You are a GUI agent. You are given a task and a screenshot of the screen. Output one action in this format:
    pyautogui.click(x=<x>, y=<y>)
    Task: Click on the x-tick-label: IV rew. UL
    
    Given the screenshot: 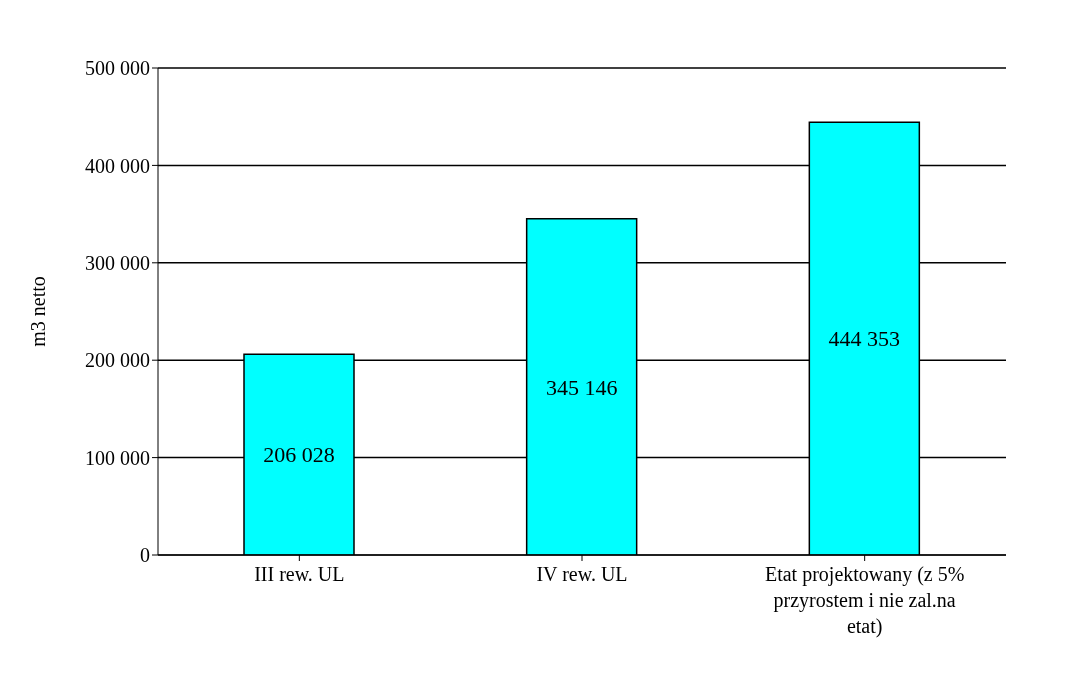 What is the action you would take?
    pyautogui.click(x=582, y=574)
    